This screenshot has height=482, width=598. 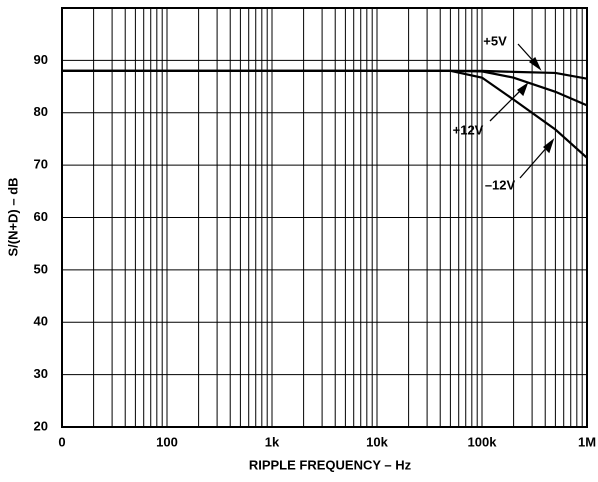 I want to click on x-tick-label: 0, so click(x=61, y=441).